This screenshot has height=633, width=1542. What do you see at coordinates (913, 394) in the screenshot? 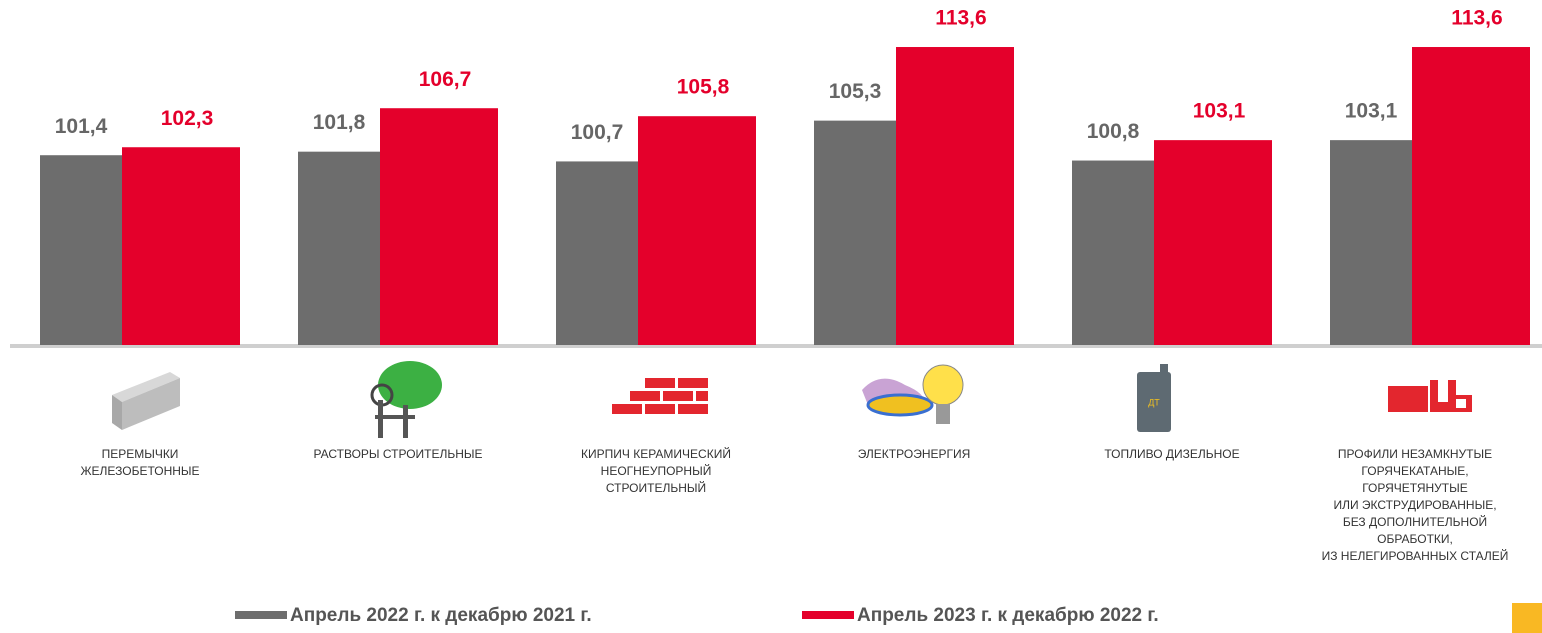
I see `icon-energy` at bounding box center [913, 394].